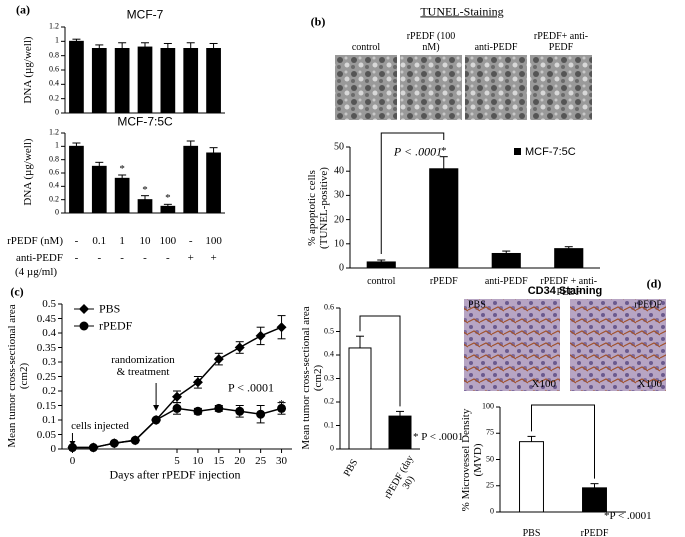  Describe the element at coordinates (329, 378) in the screenshot. I see `y-tick-label: 0.3` at that location.